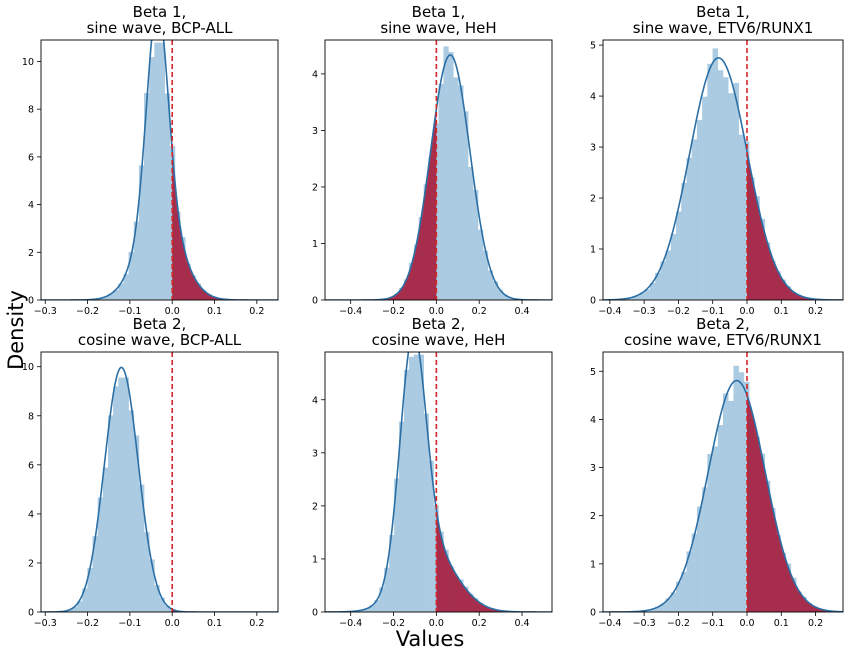 The height and width of the screenshot is (657, 850). I want to click on y-tick-label: 8, so click(31, 110).